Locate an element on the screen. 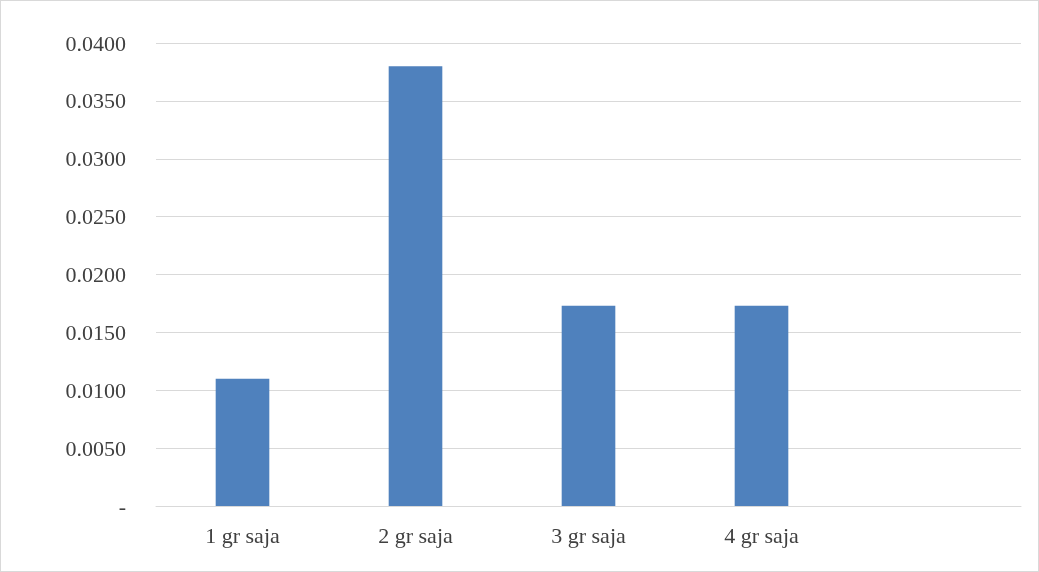 Image resolution: width=1039 pixels, height=572 pixels. y-tick-label: 0.0300 is located at coordinates (95, 159).